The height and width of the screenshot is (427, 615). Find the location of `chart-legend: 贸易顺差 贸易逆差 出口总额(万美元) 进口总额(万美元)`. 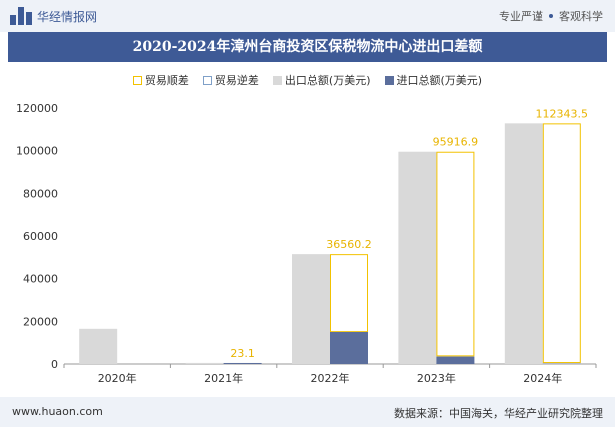

chart-legend: 贸易顺差 贸易逆差 出口总额(万美元) 进口总额(万美元) is located at coordinates (307, 80).